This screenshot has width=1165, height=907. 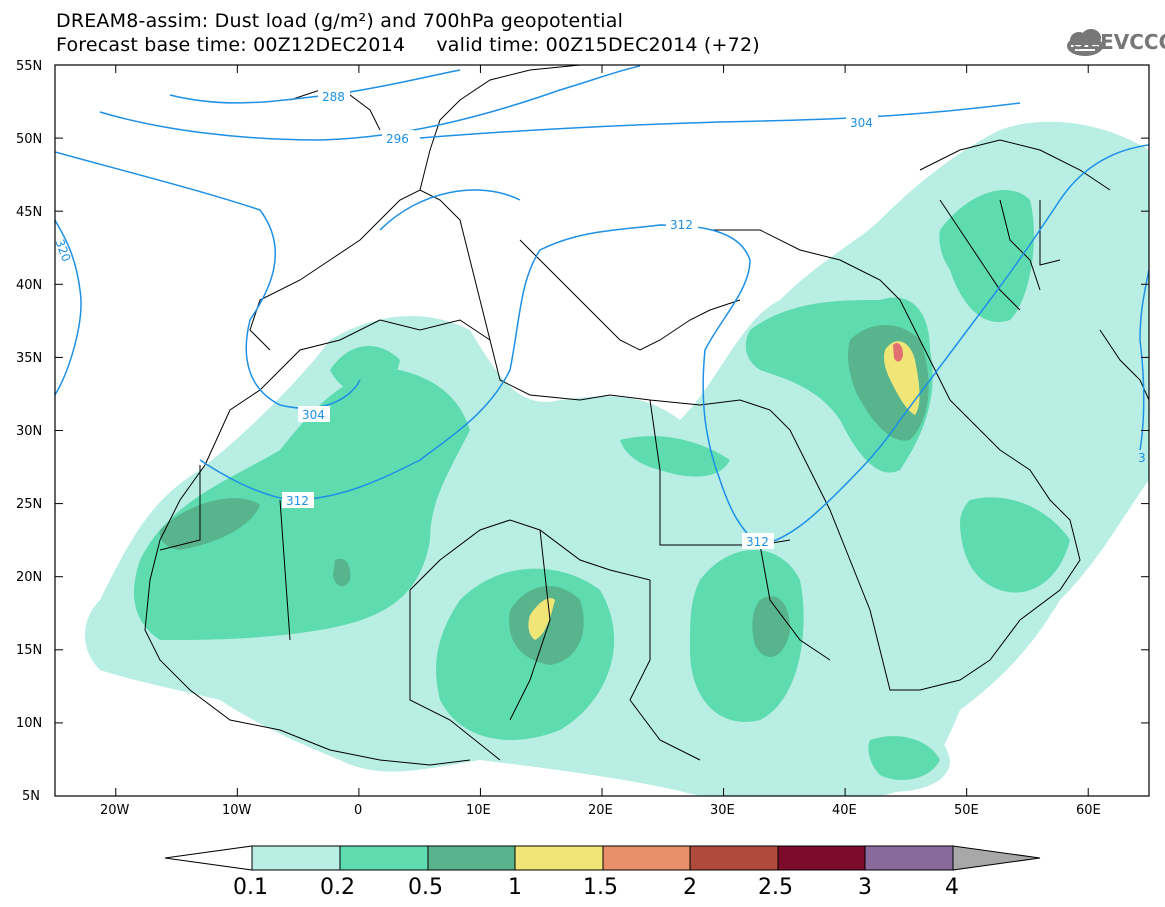 I want to click on colorbar-label: 3, so click(x=865, y=887).